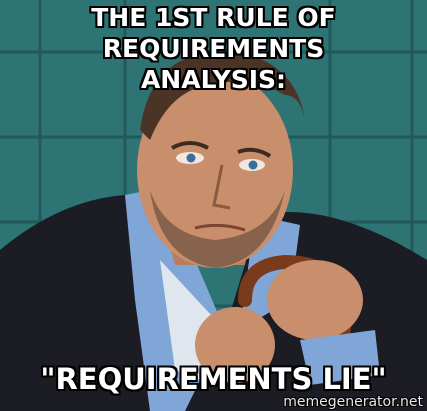  I want to click on hair, so click(222, 95).